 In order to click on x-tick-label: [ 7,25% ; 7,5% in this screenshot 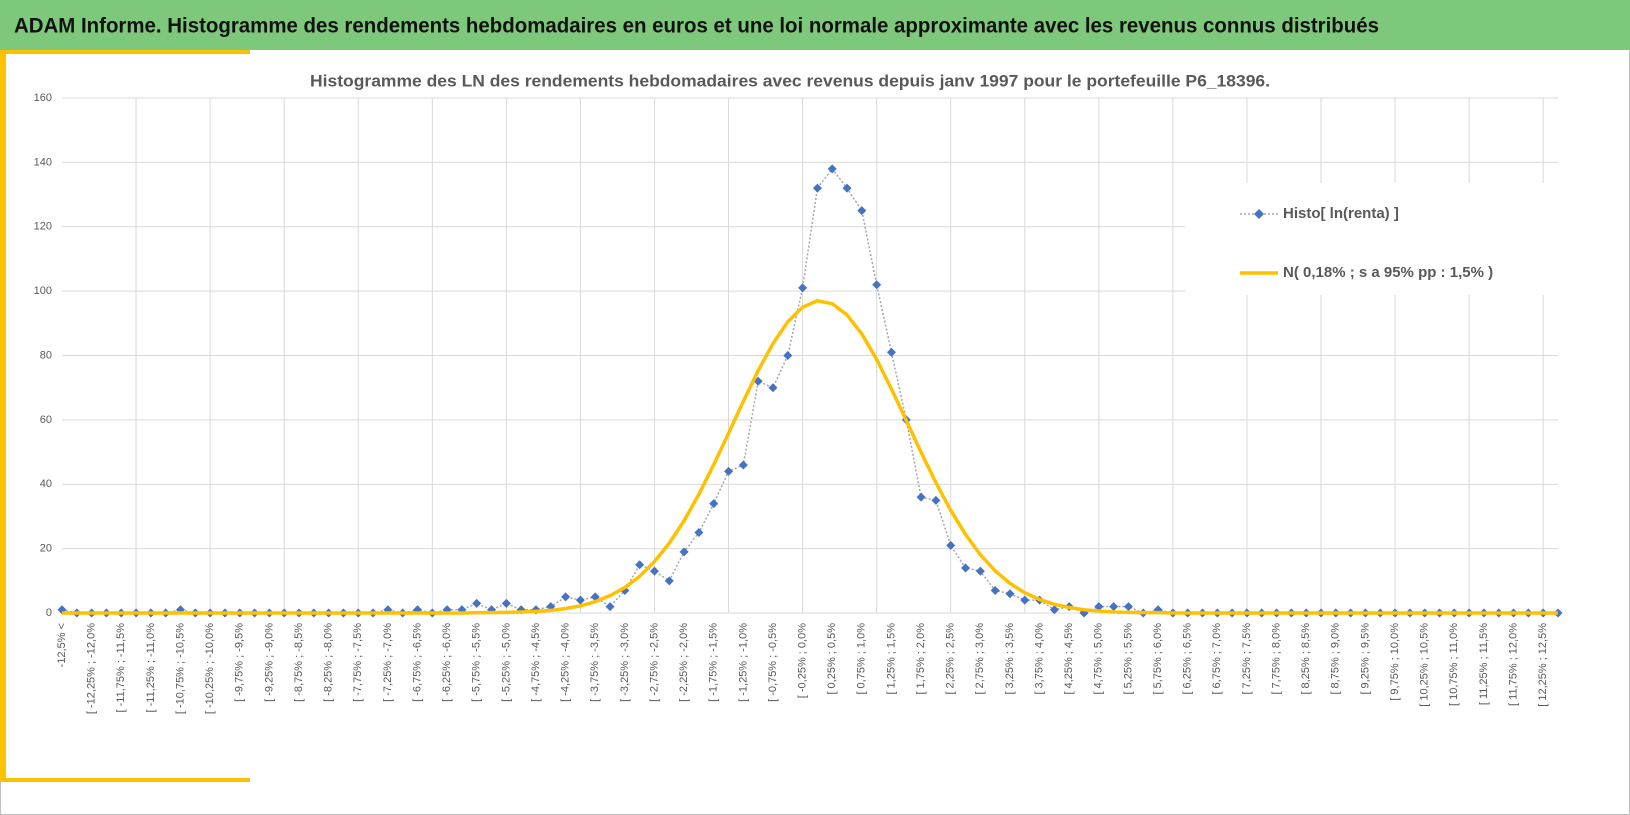, I will do `click(1247, 659)`.